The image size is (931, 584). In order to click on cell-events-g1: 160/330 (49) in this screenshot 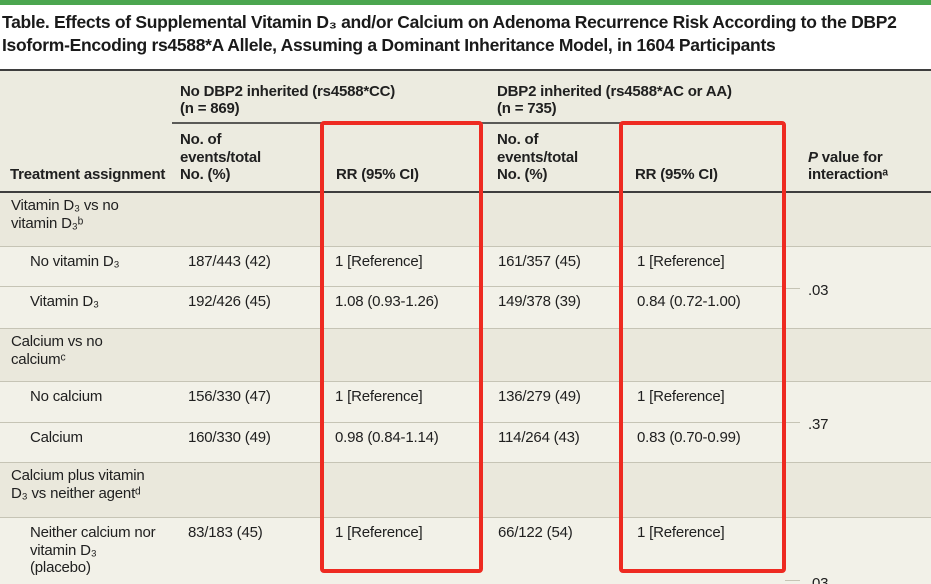, I will do `click(247, 442)`.